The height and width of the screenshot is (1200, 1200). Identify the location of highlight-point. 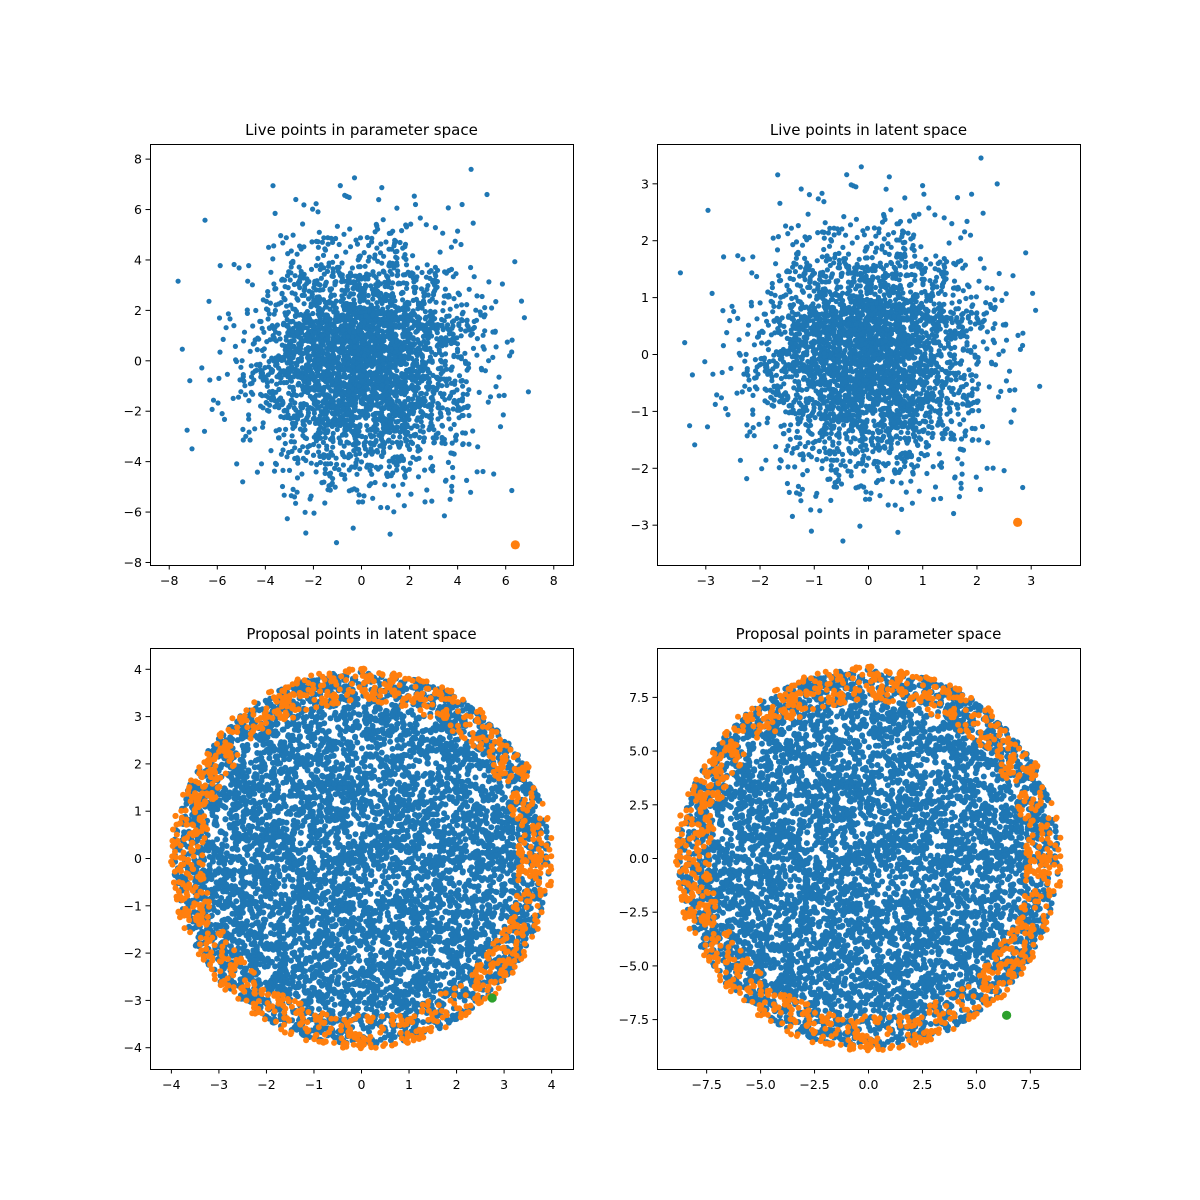
(515, 545).